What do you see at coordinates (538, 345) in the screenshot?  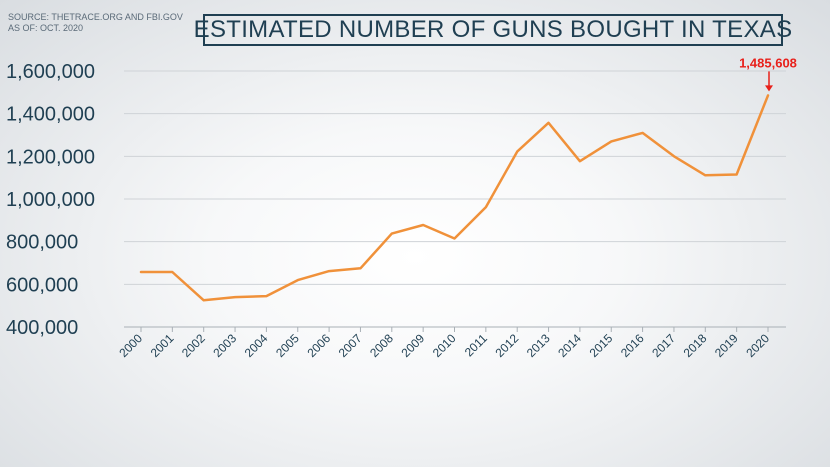 I see `x-tick-label: 2013` at bounding box center [538, 345].